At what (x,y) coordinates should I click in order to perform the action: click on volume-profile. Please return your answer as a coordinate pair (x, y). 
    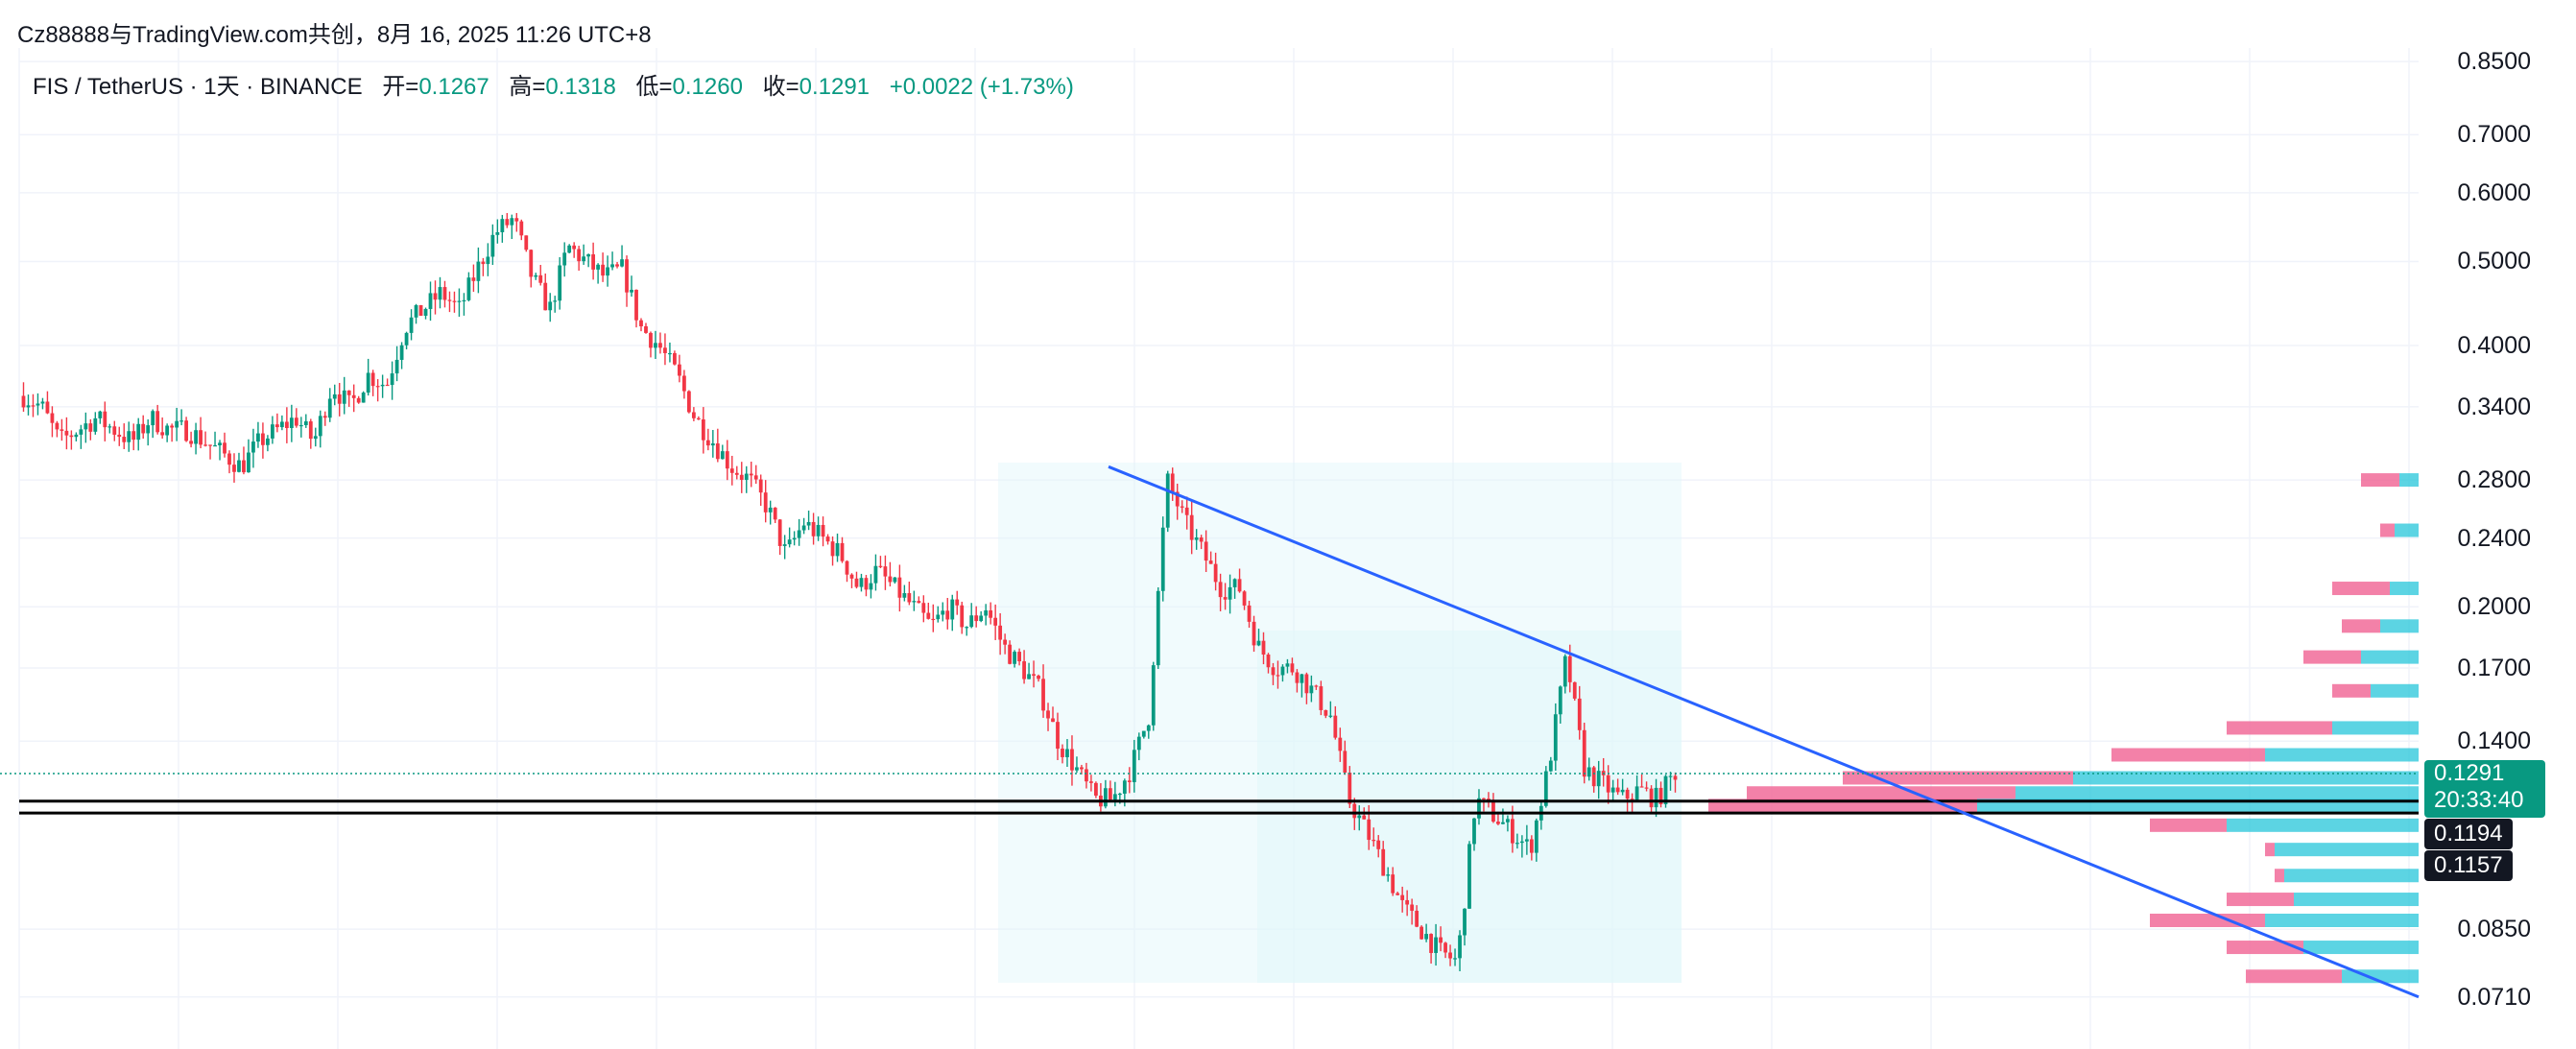
    Looking at the image, I should click on (2063, 728).